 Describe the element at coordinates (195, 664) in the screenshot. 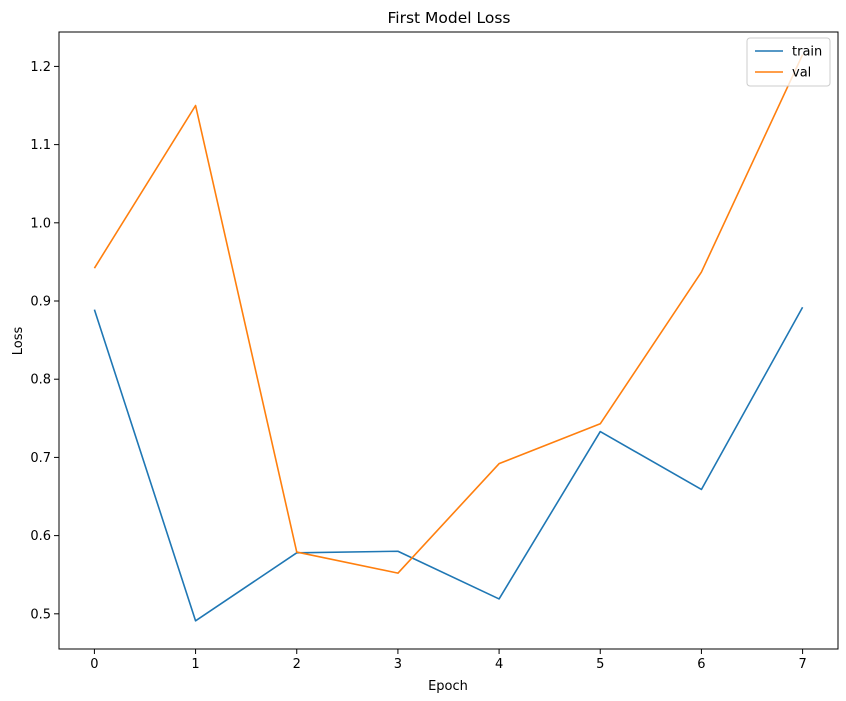

I see `x-tick-label: 1` at that location.